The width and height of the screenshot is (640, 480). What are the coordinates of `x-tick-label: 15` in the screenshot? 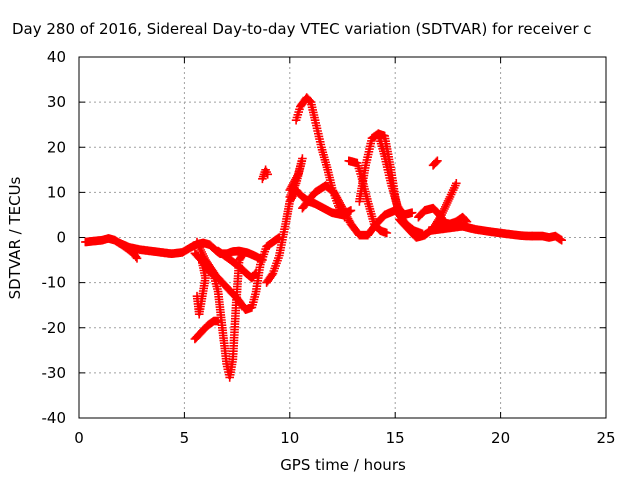 It's located at (395, 438).